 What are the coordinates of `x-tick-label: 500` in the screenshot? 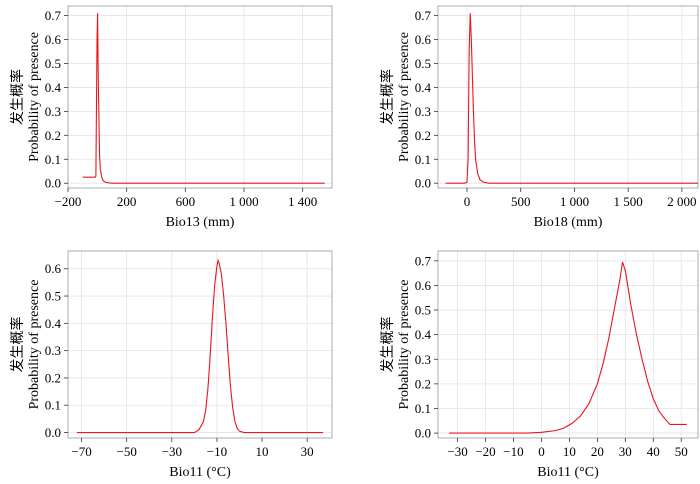 It's located at (521, 201).